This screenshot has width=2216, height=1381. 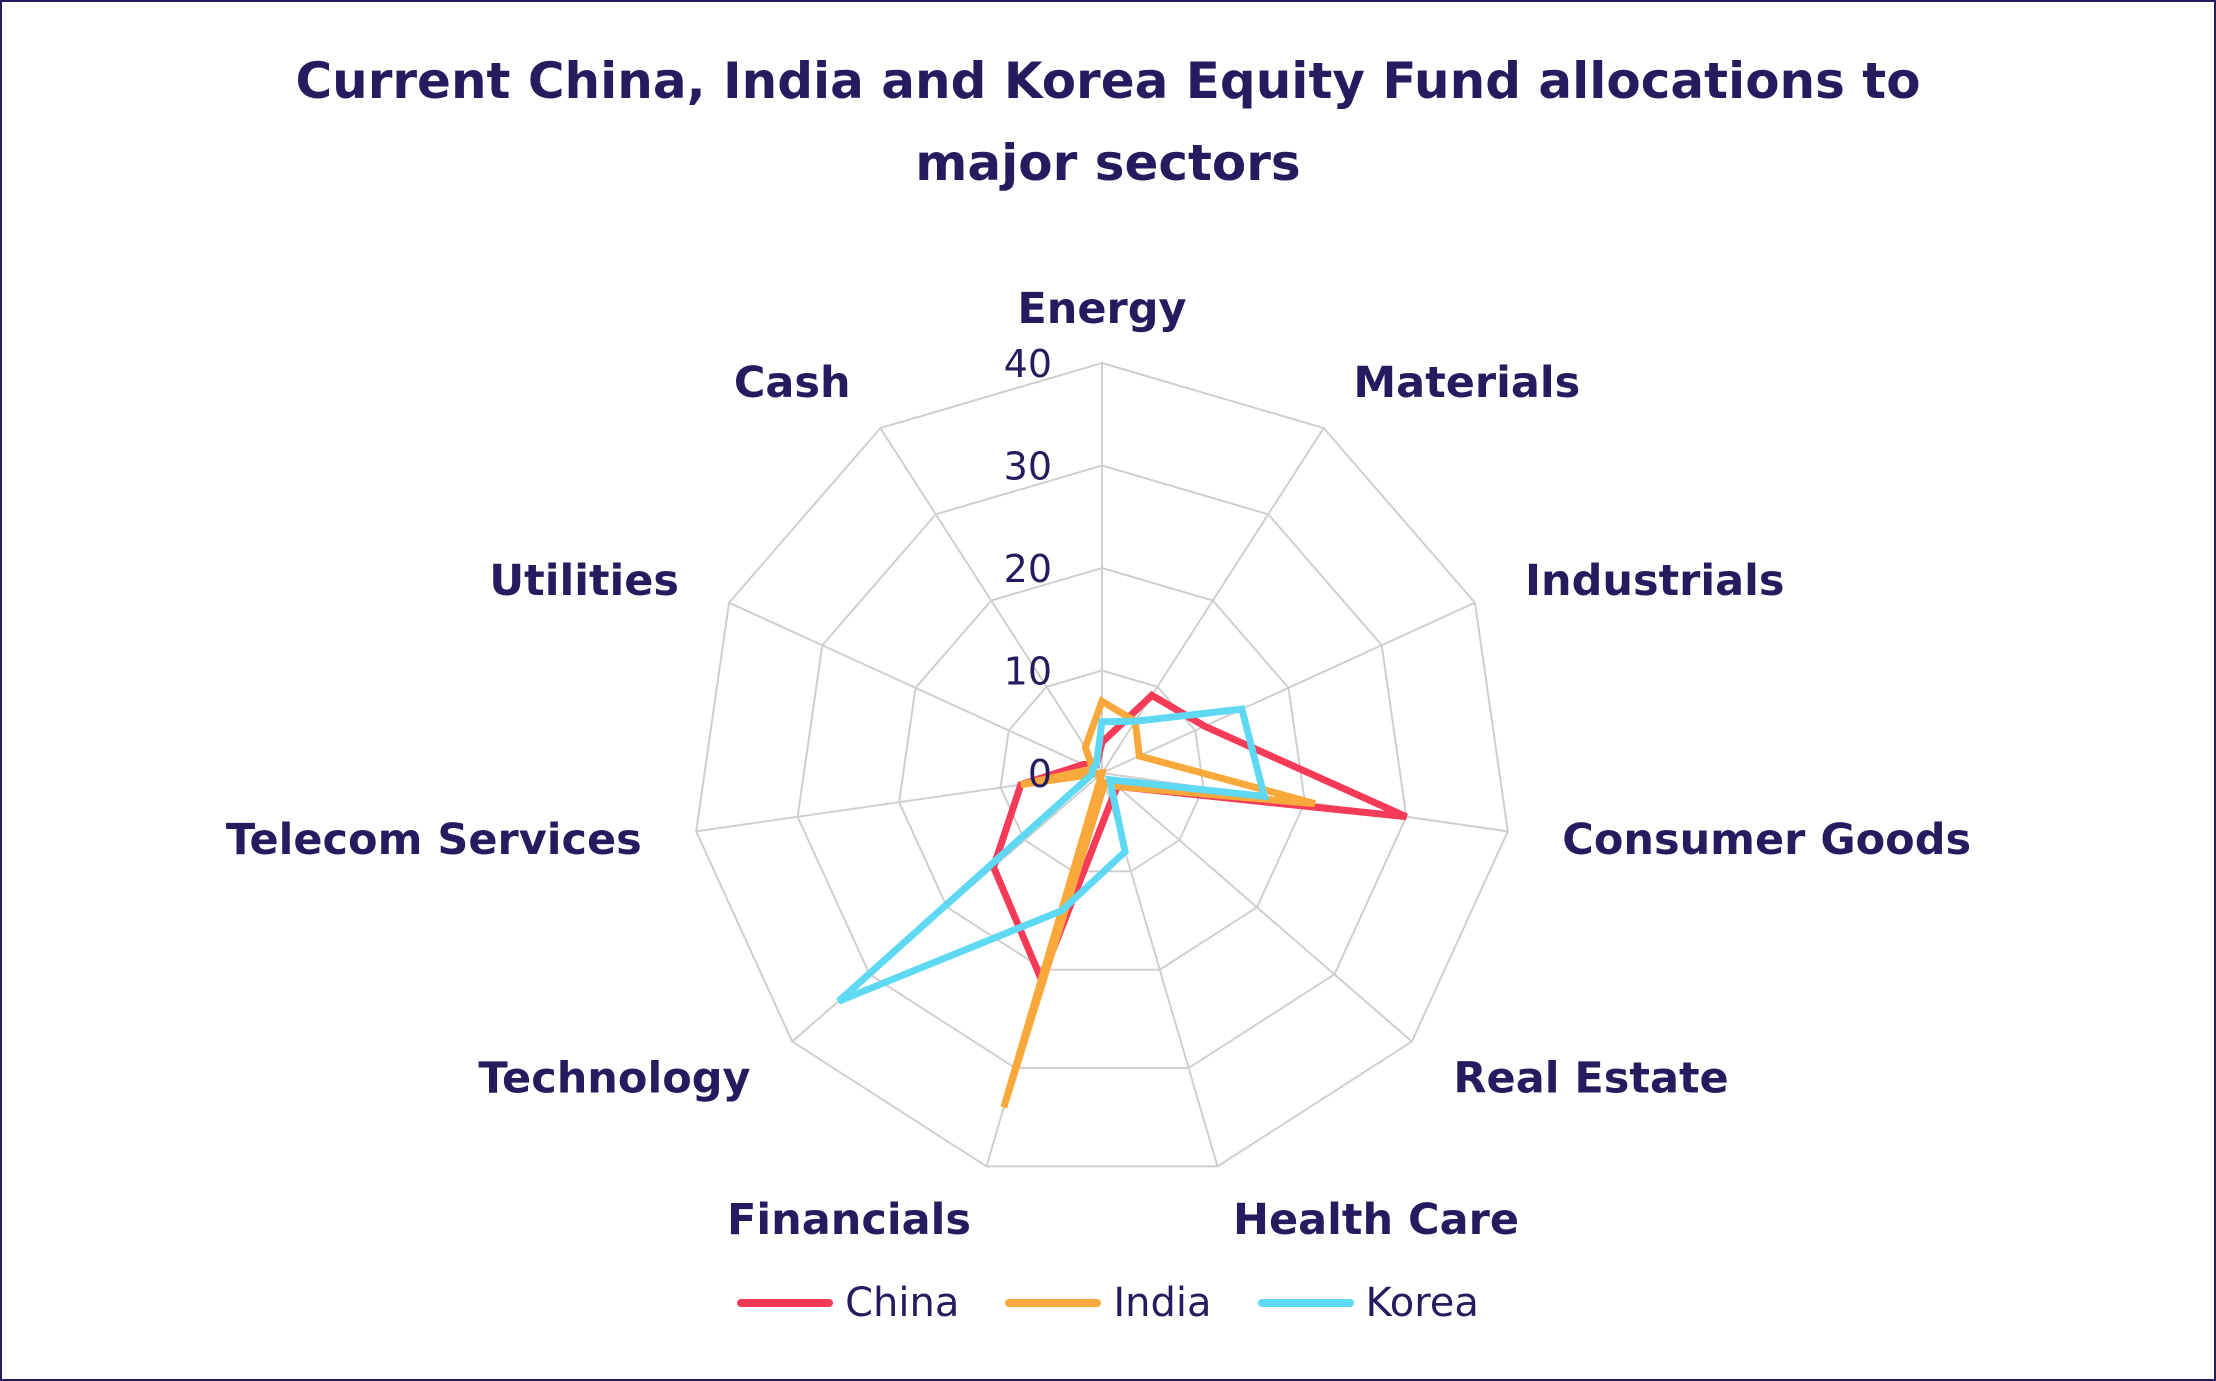 I want to click on axis-label-health-care: Health Care, so click(x=1376, y=1220).